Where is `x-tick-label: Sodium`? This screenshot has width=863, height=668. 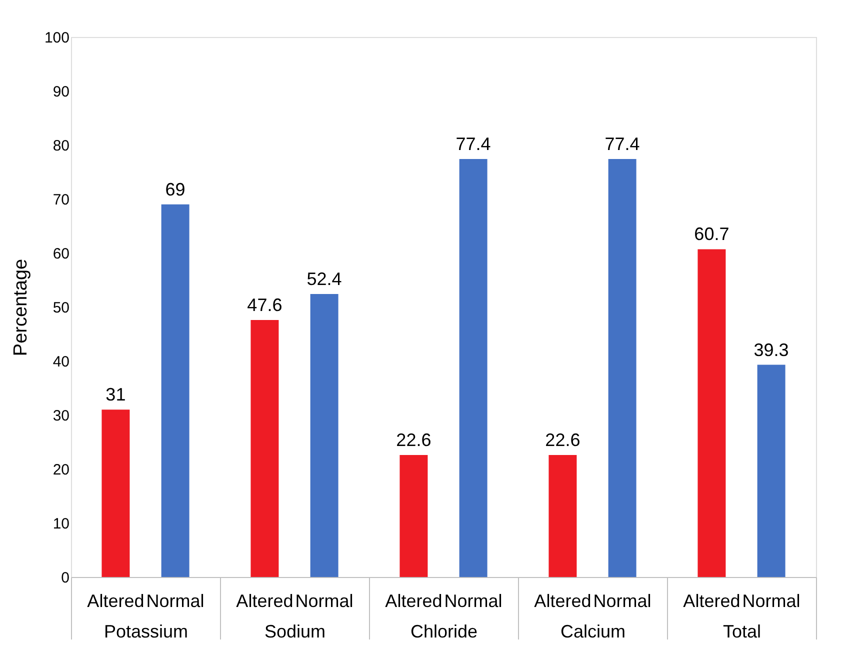 x-tick-label: Sodium is located at coordinates (295, 632).